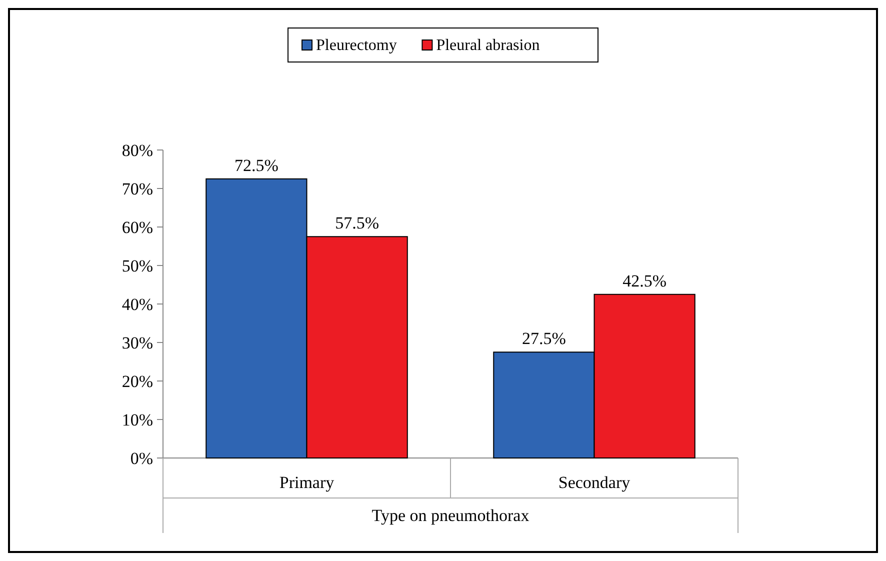 The width and height of the screenshot is (886, 561). What do you see at coordinates (137, 420) in the screenshot?
I see `y-tick-label: 10%` at bounding box center [137, 420].